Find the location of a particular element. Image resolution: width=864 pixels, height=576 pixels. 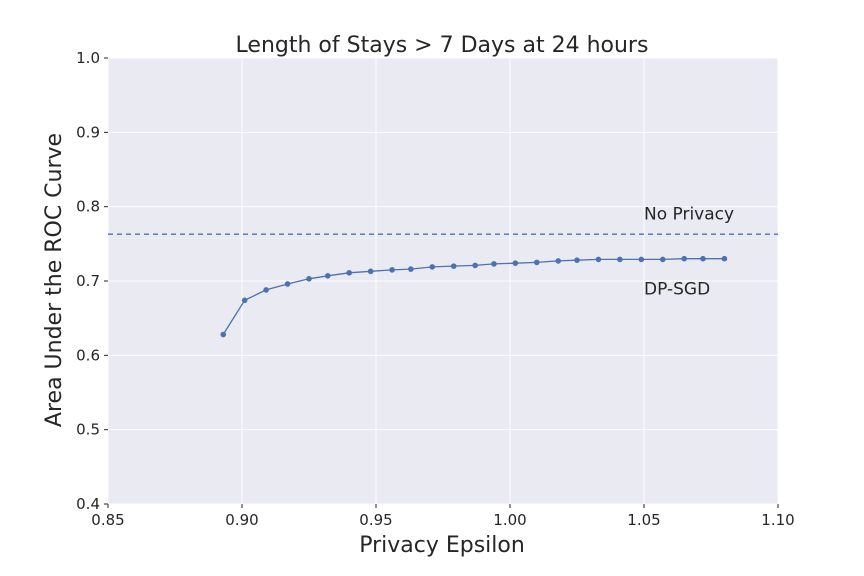

x-tick-label: 0.85 is located at coordinates (107, 520).